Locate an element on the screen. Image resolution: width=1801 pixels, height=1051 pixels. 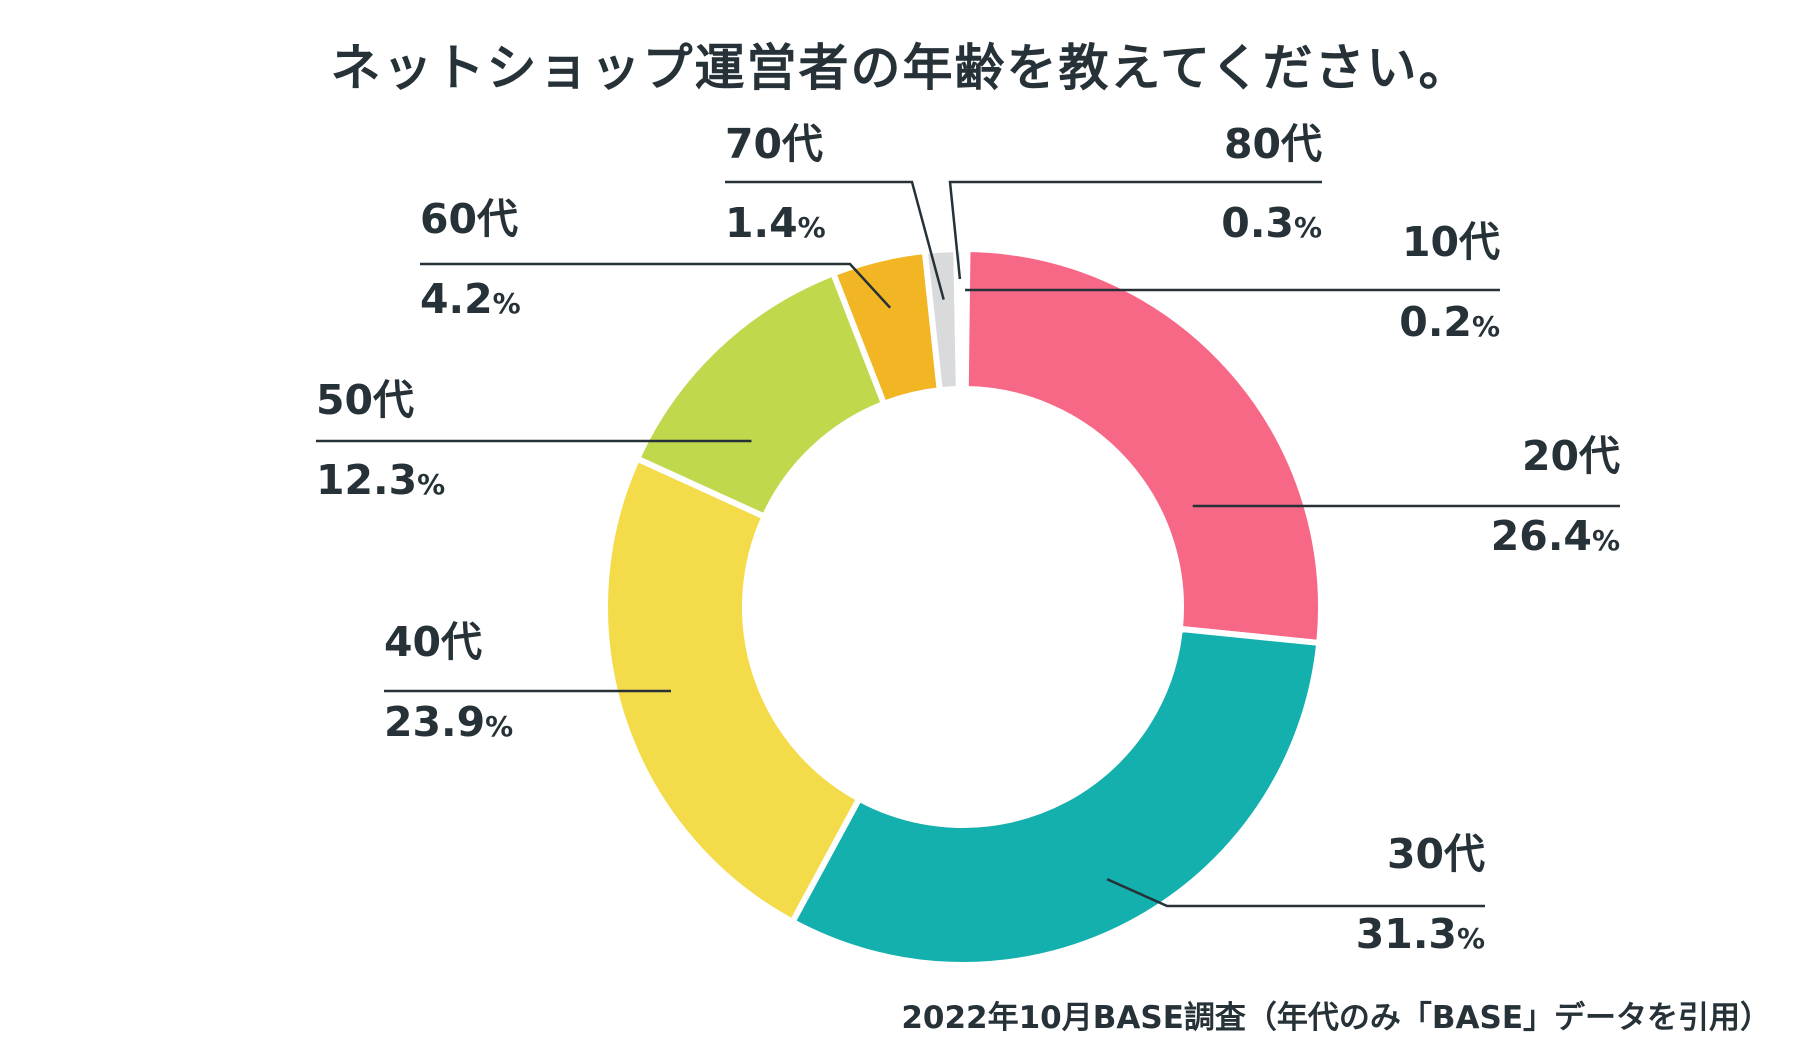
slice-value-2: 26.4% is located at coordinates (1555, 536).